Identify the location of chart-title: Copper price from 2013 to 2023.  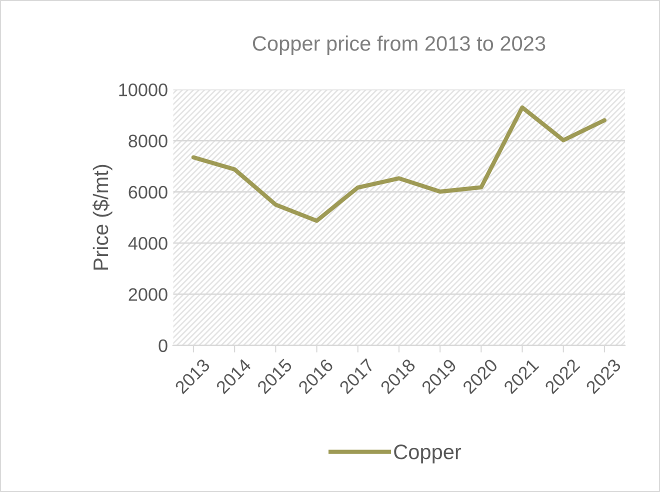
(399, 45).